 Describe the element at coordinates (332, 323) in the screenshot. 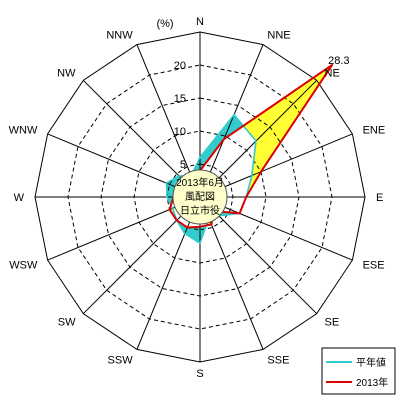

I see `direction-label-se: SE` at that location.